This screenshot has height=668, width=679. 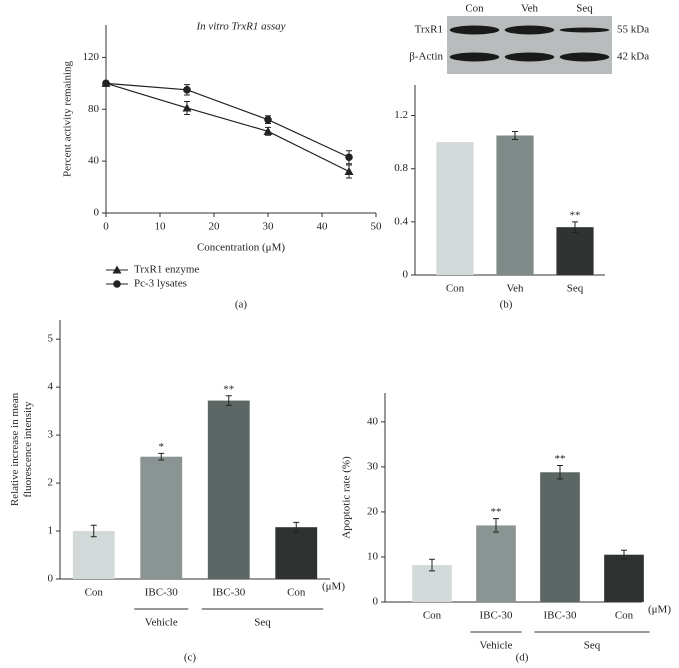 What do you see at coordinates (401, 221) in the screenshot?
I see `y-tick-label: 0.4` at bounding box center [401, 221].